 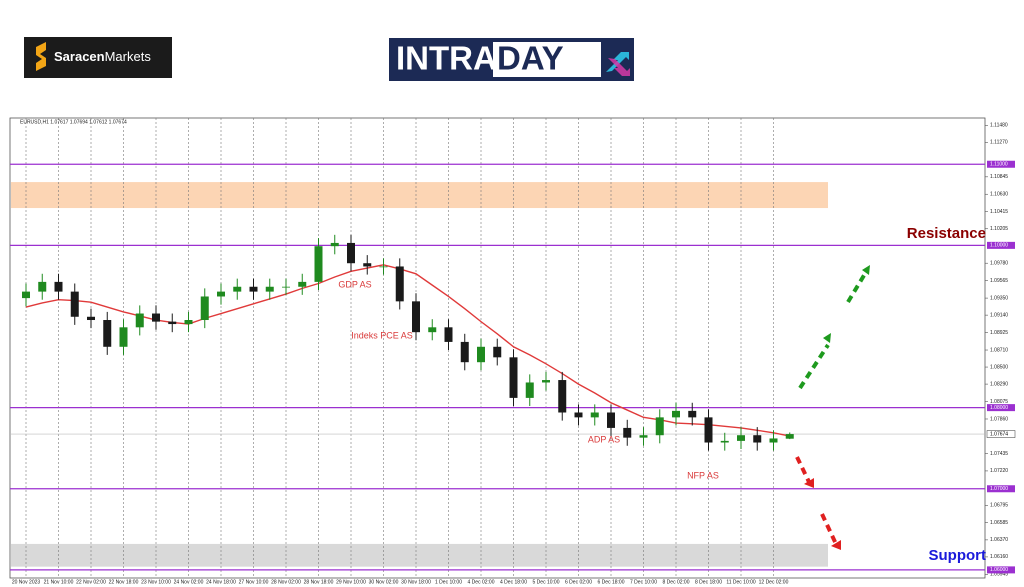 I want to click on y-tick-label: 1.08290, so click(x=999, y=384).